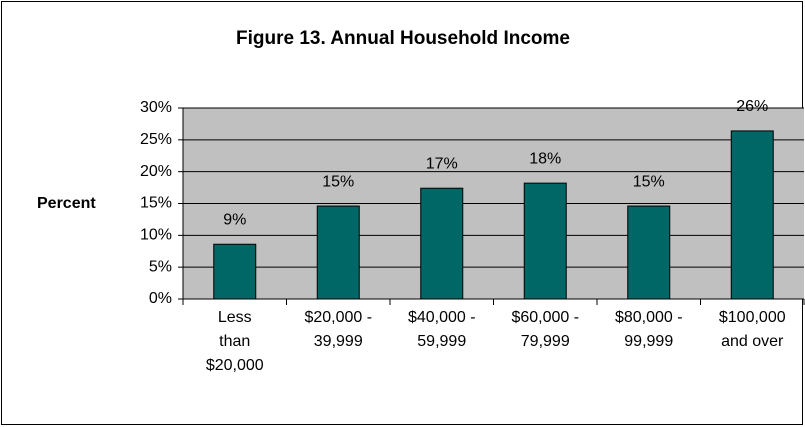 The width and height of the screenshot is (805, 427). I want to click on data-label: 26%, so click(752, 106).